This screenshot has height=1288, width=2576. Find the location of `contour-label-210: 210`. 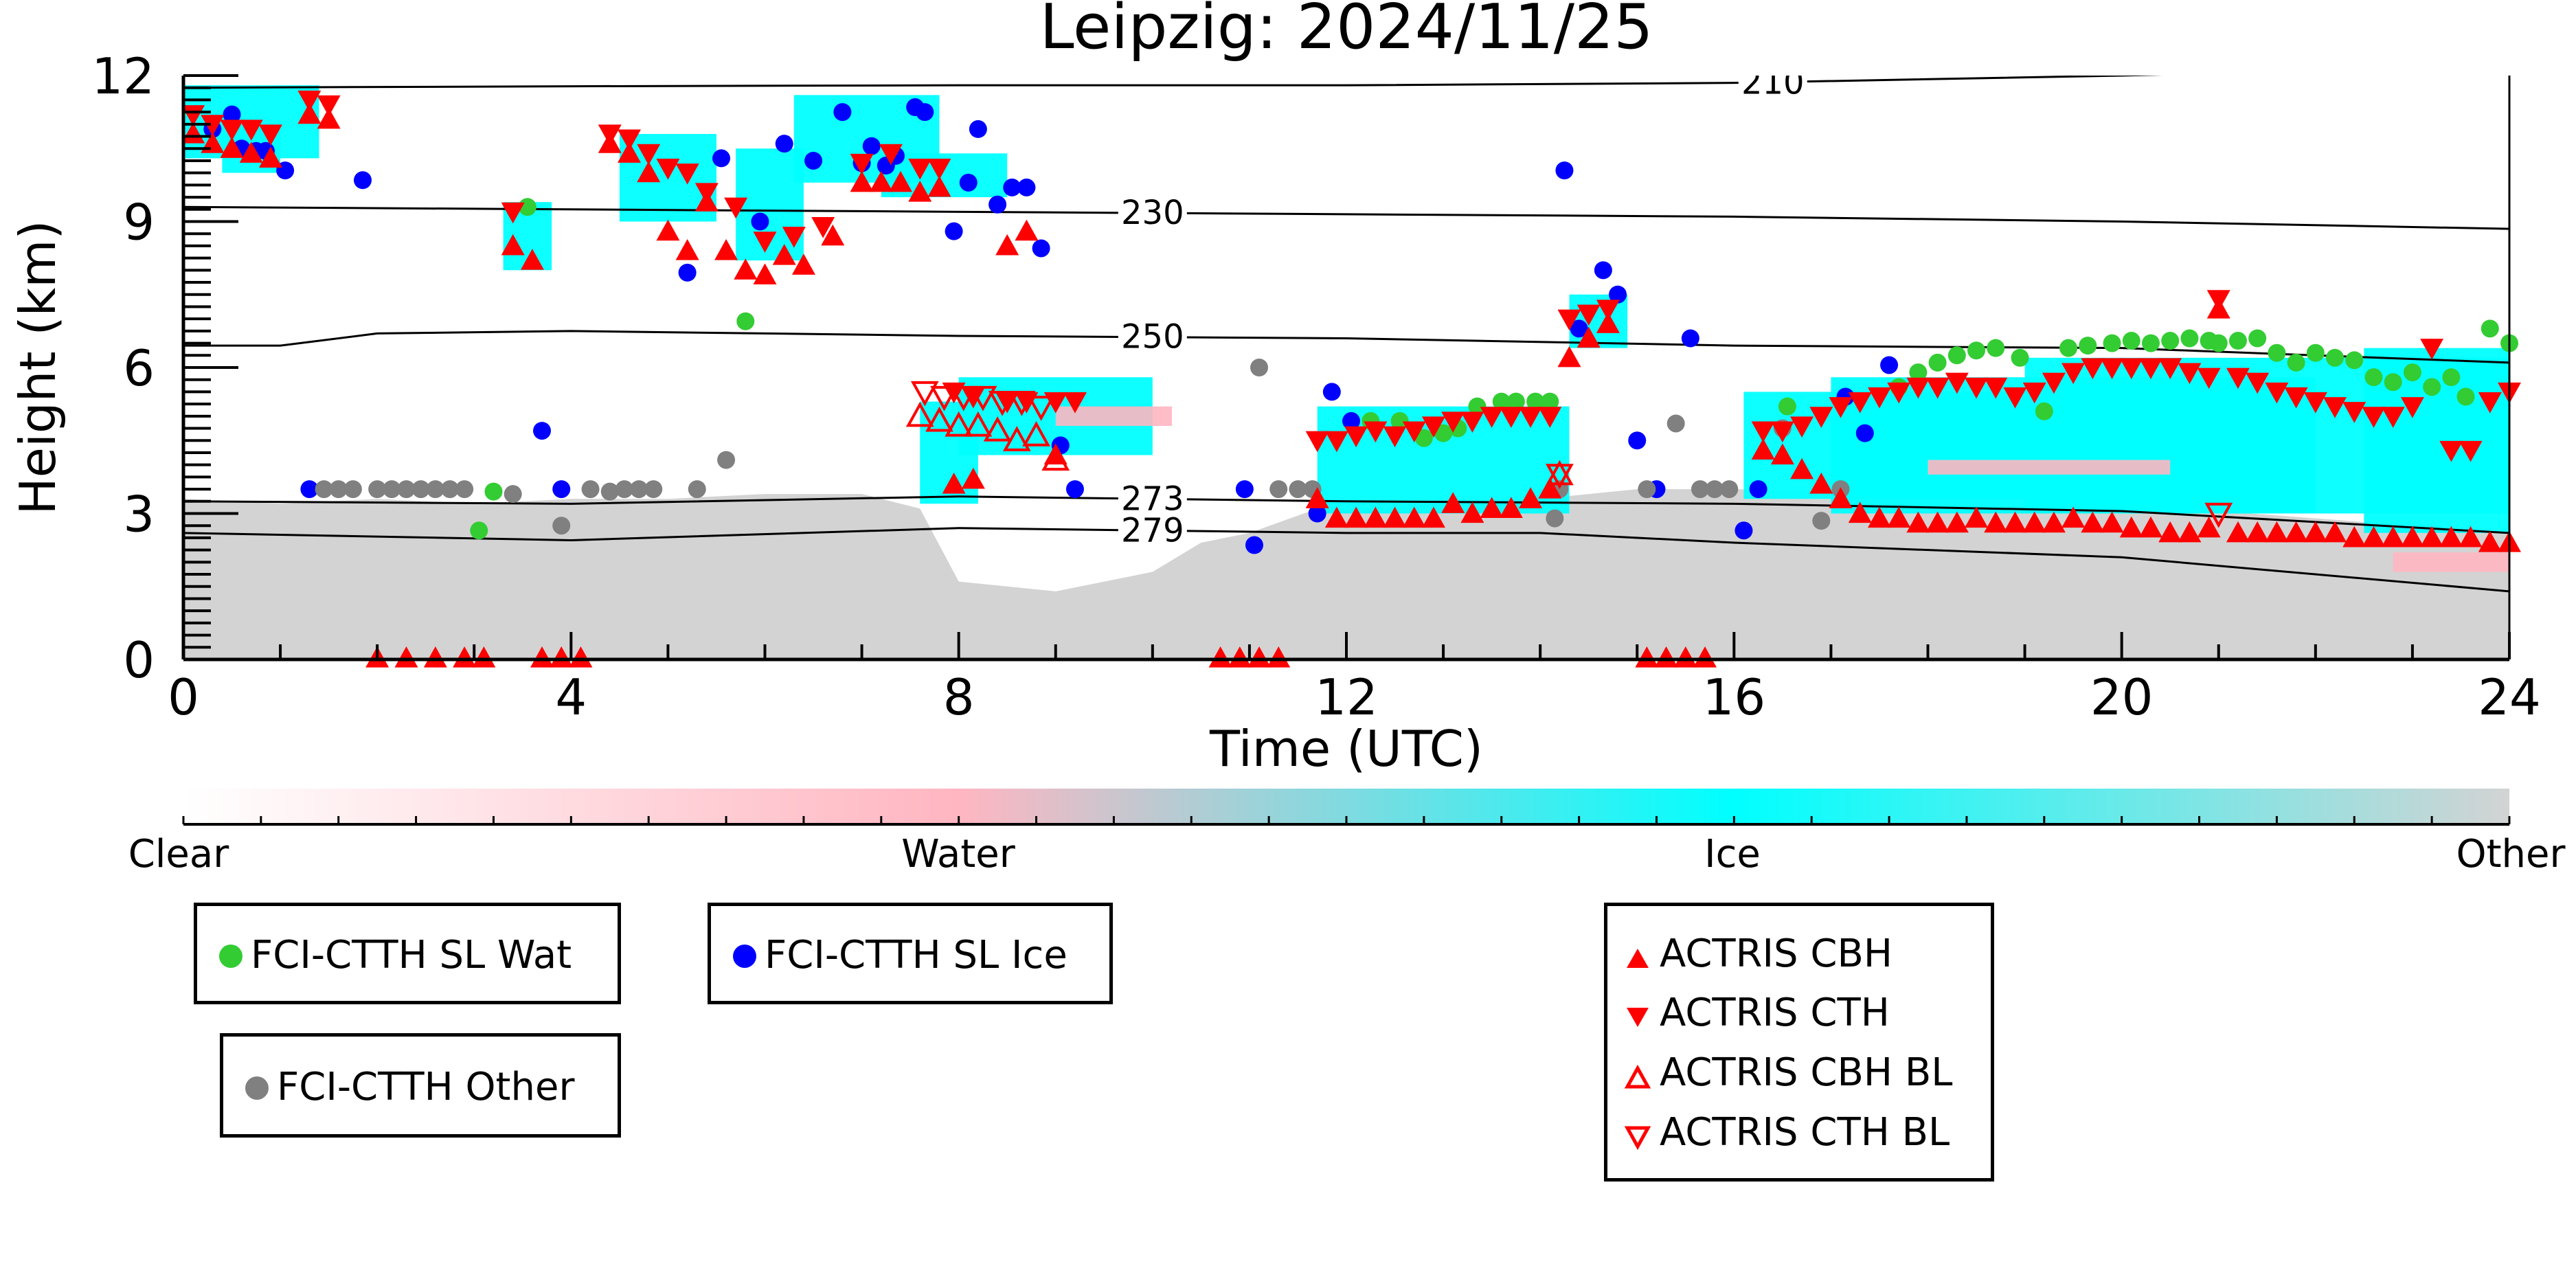

contour-label-210: 210 is located at coordinates (1773, 83).